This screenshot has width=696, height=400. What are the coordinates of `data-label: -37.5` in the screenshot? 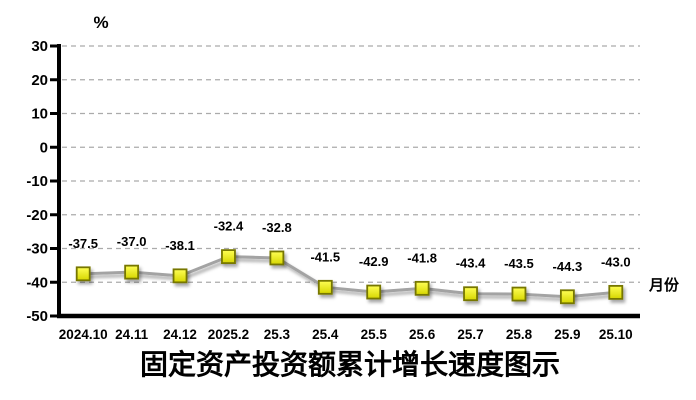 It's located at (83, 243).